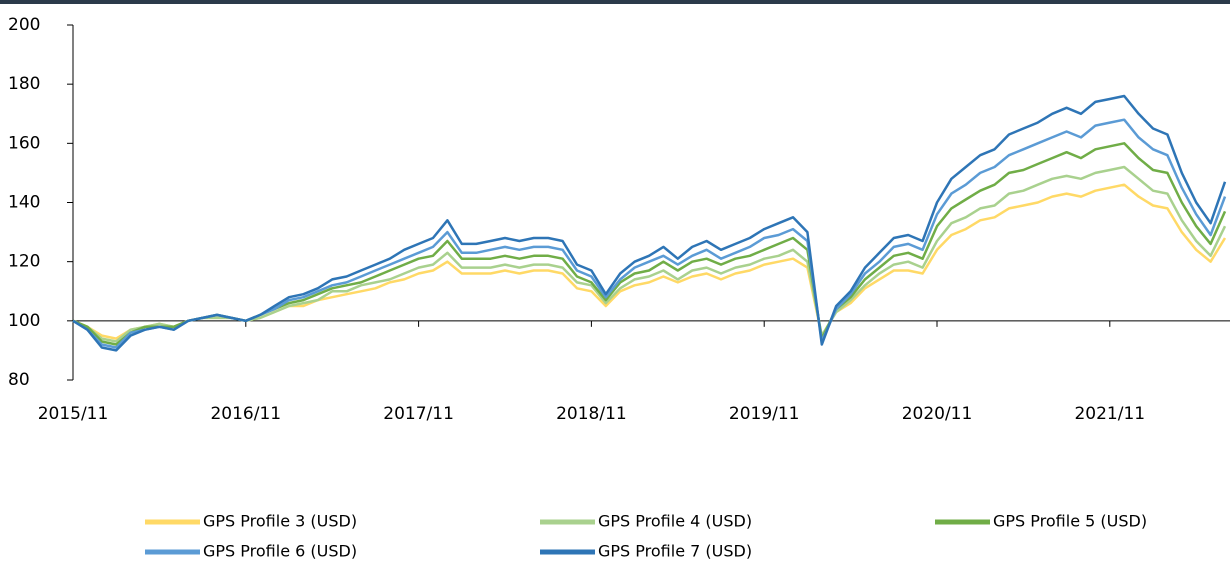 The image size is (1230, 566). I want to click on x-tick-label: 2015/11, so click(73, 414).